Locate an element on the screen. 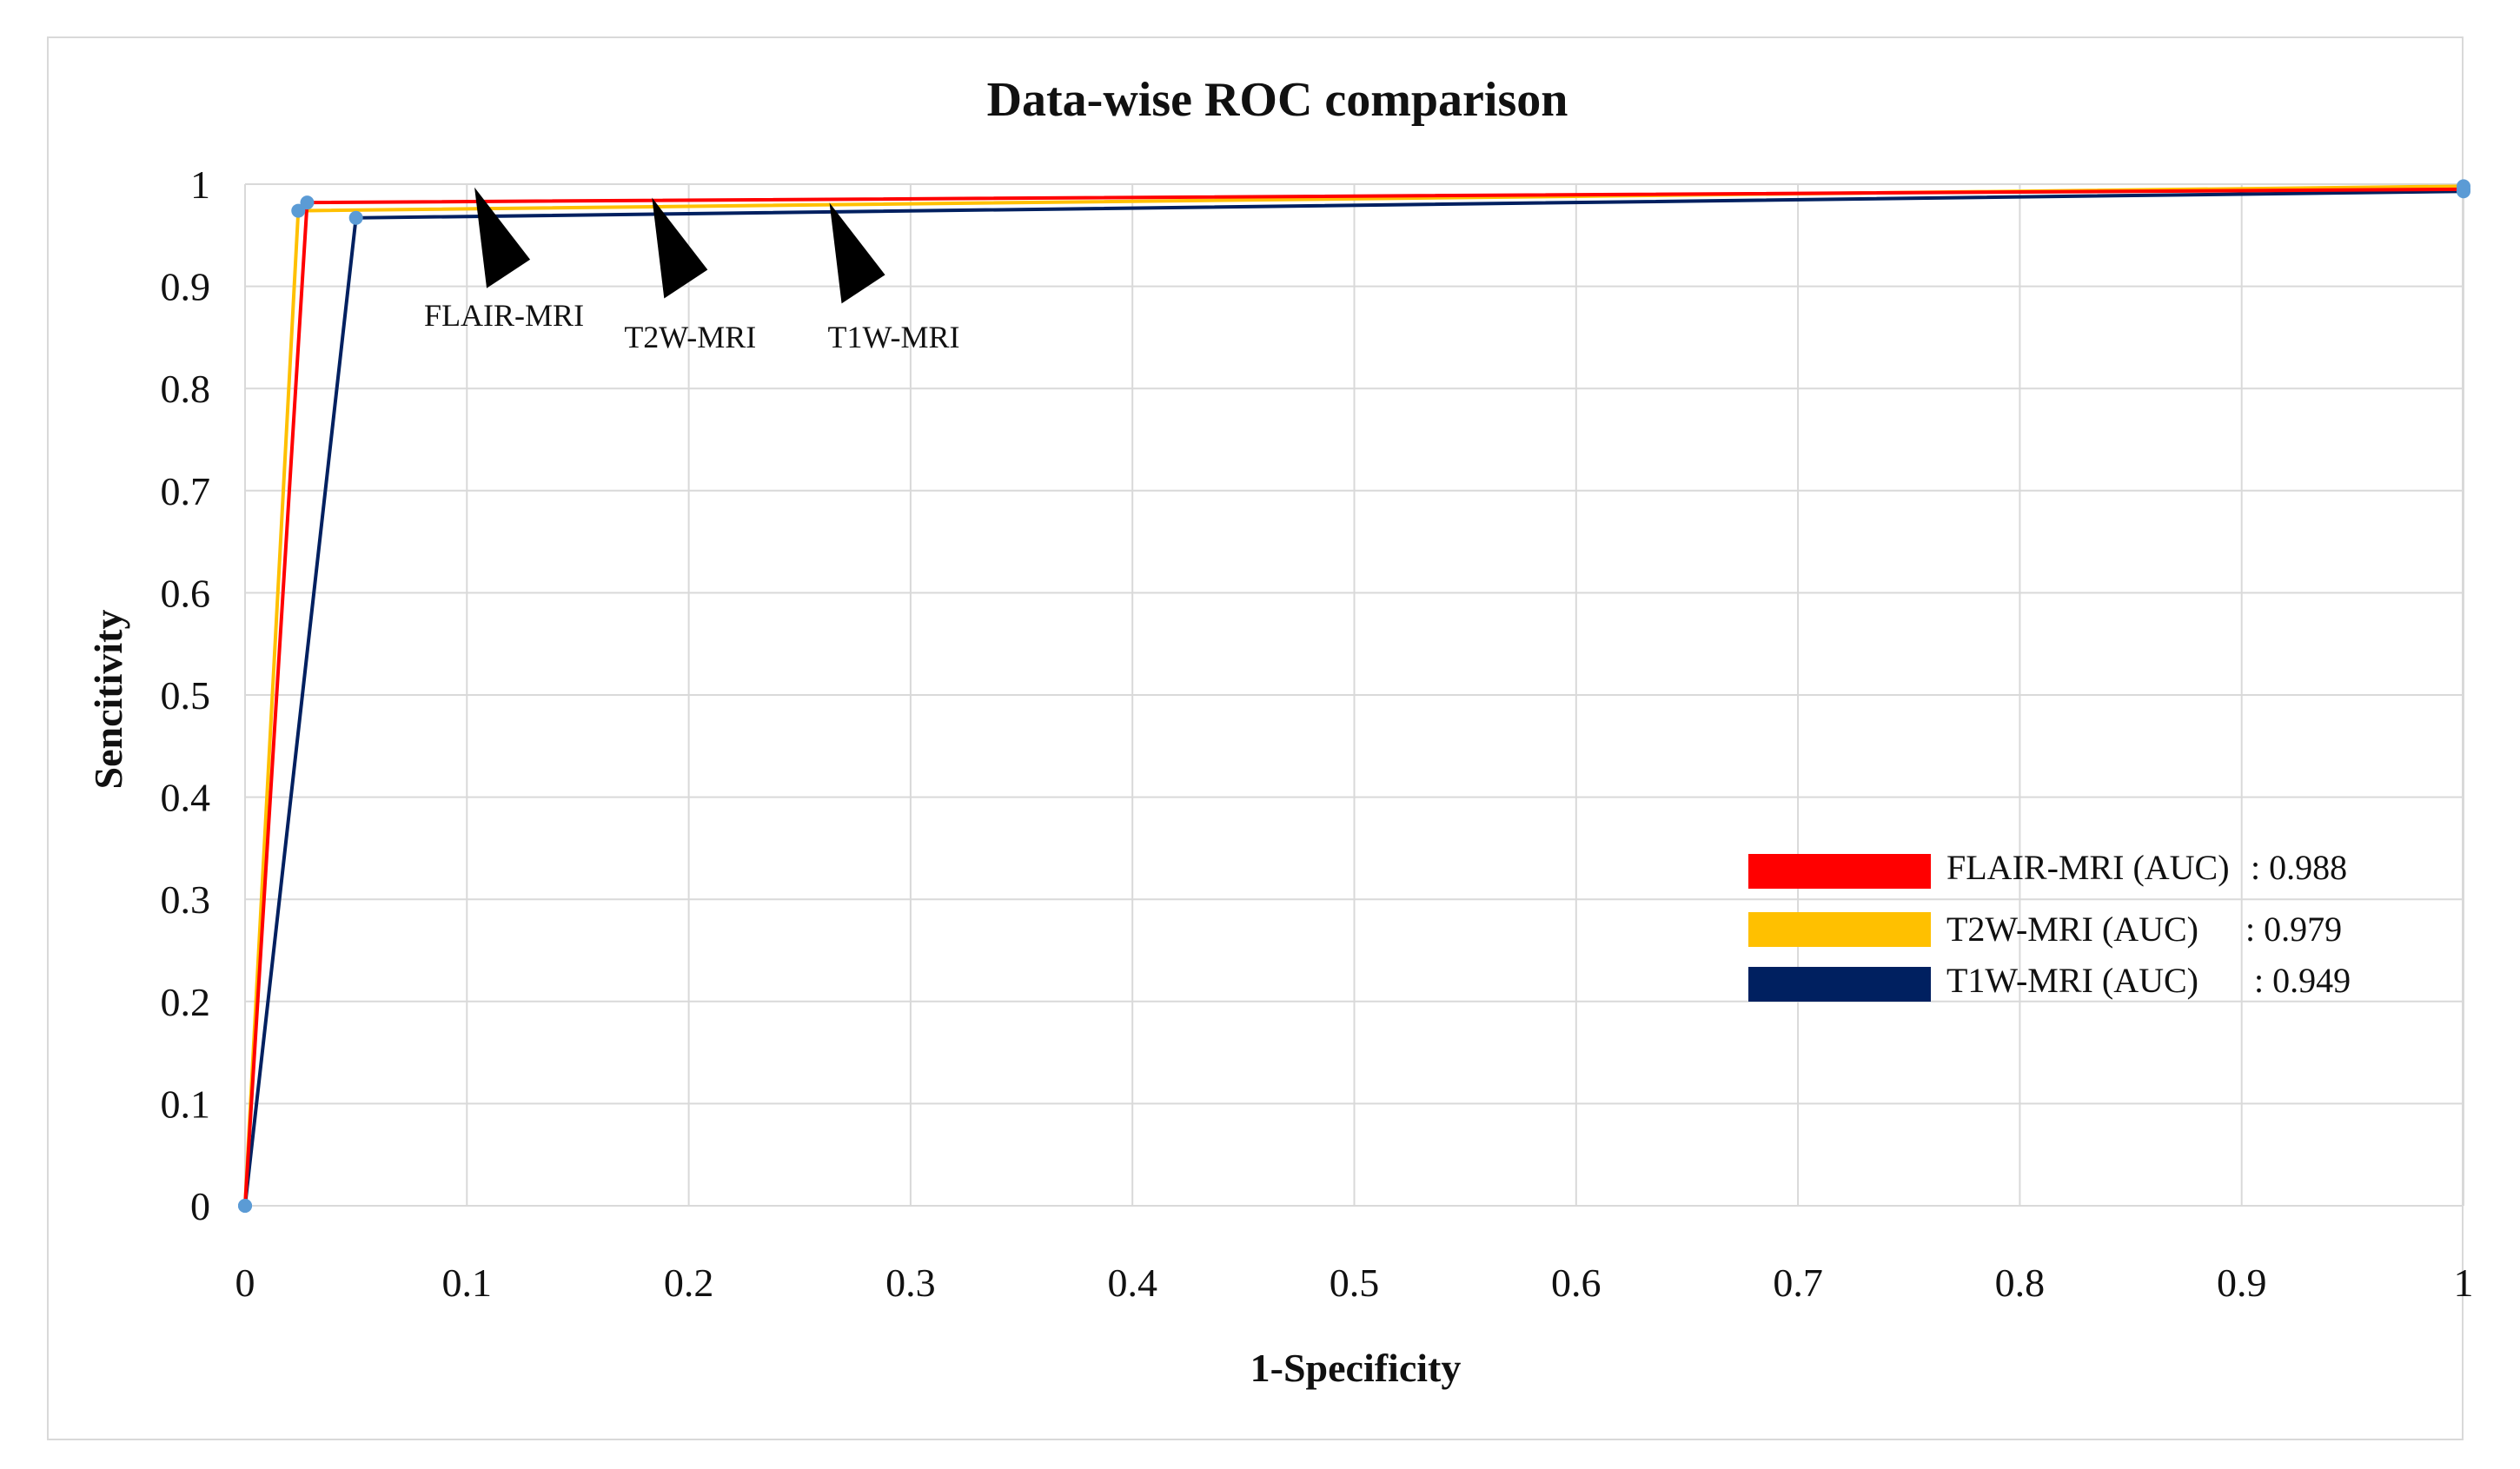 The width and height of the screenshot is (2520, 1469). legend-label-flair: FLAIR-MRI (AUC) is located at coordinates (2088, 867).